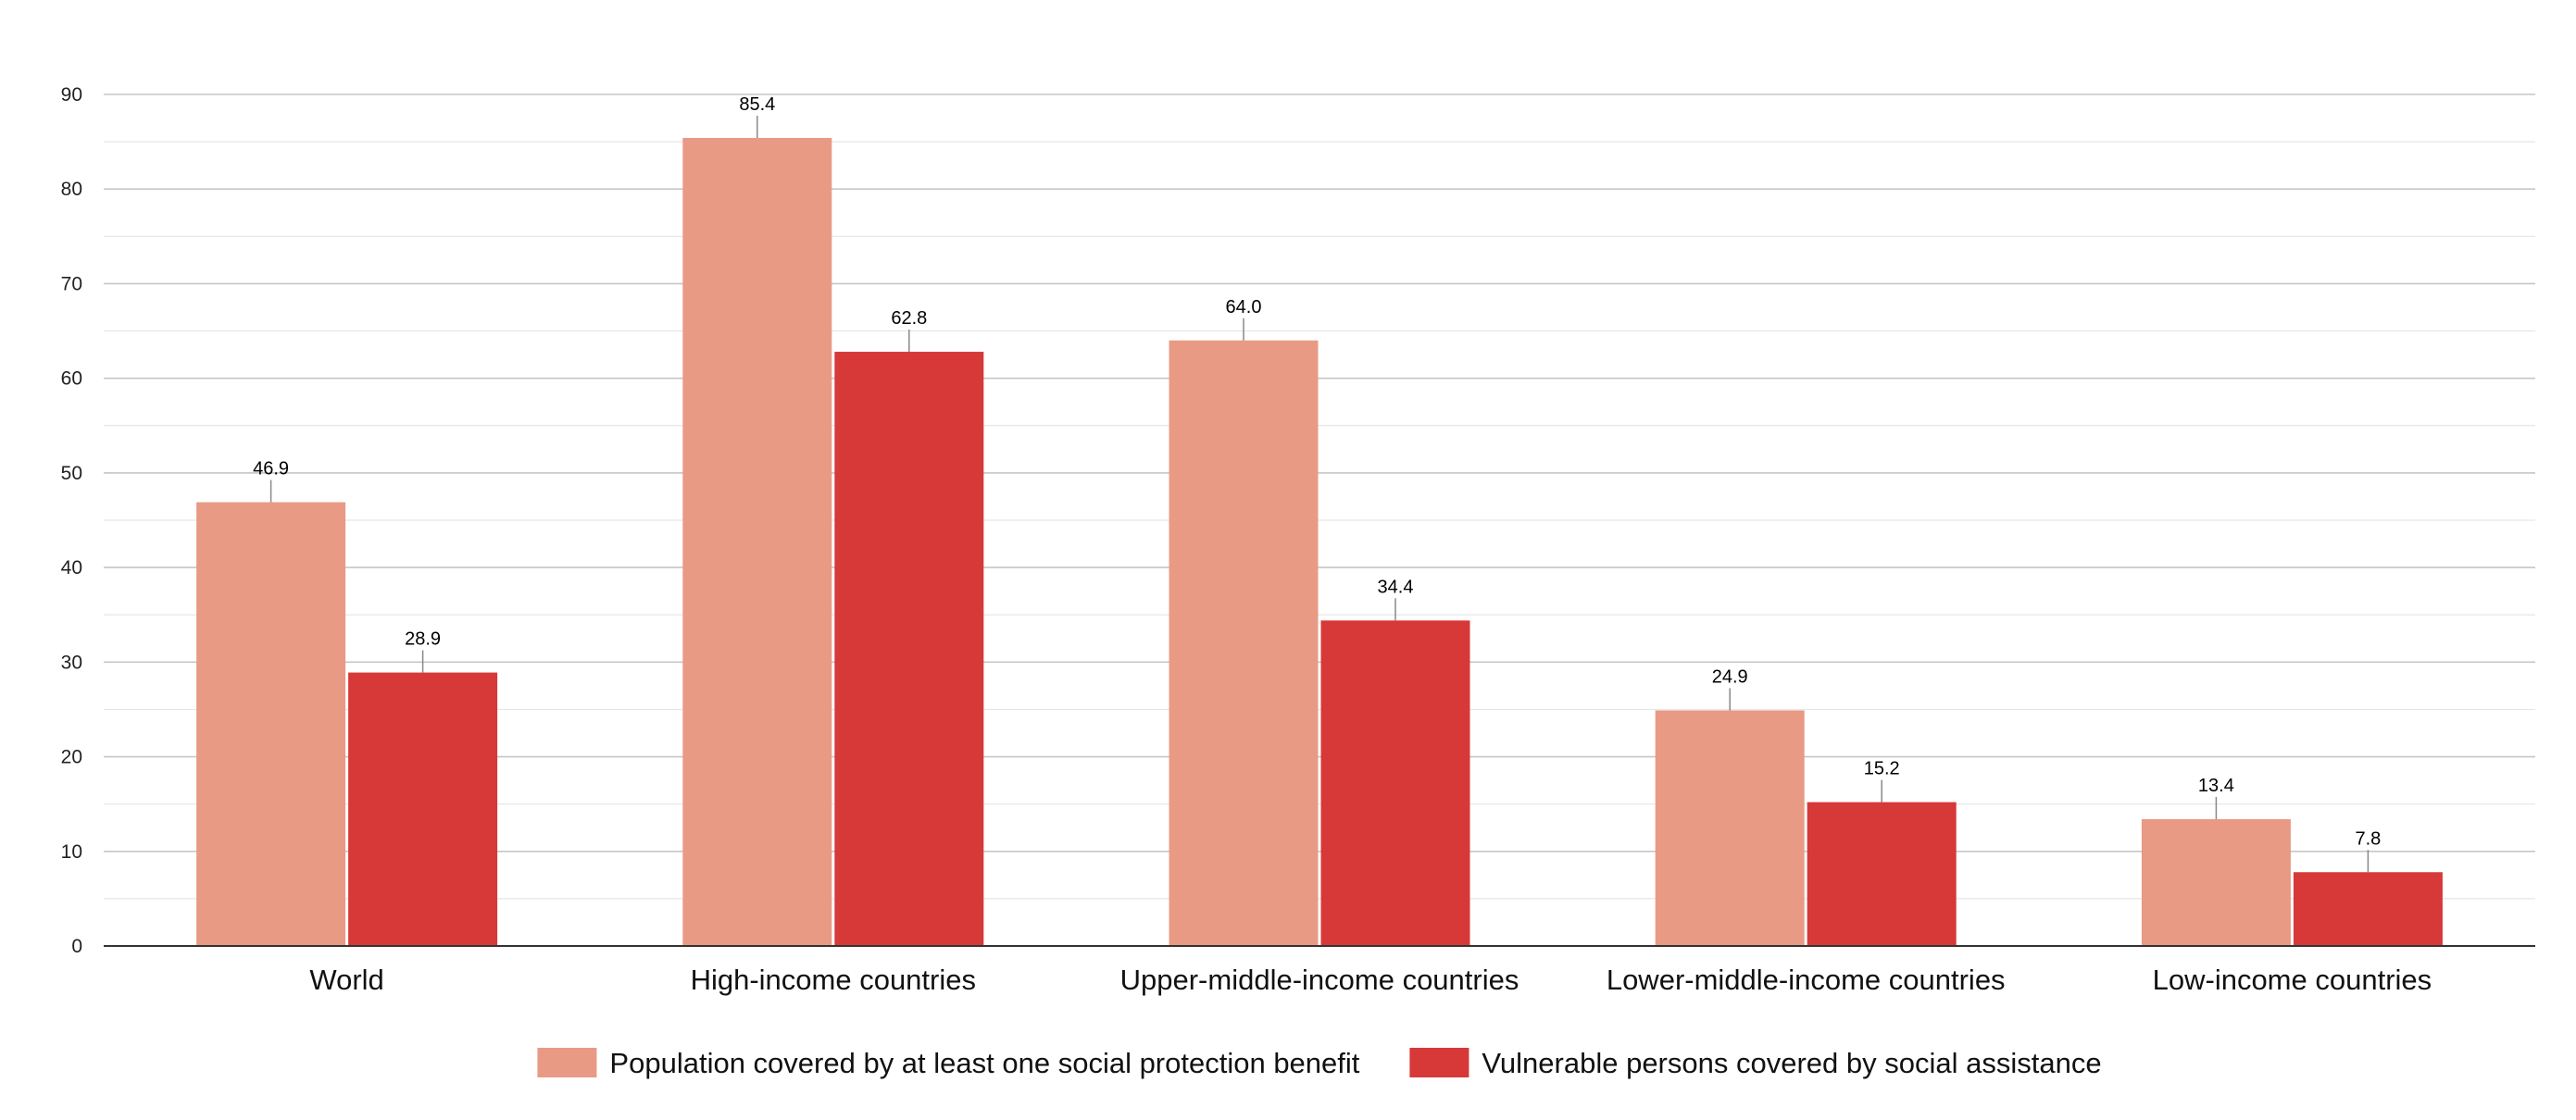 The height and width of the screenshot is (1120, 2576). What do you see at coordinates (1730, 676) in the screenshot?
I see `data-label: 24.9` at bounding box center [1730, 676].